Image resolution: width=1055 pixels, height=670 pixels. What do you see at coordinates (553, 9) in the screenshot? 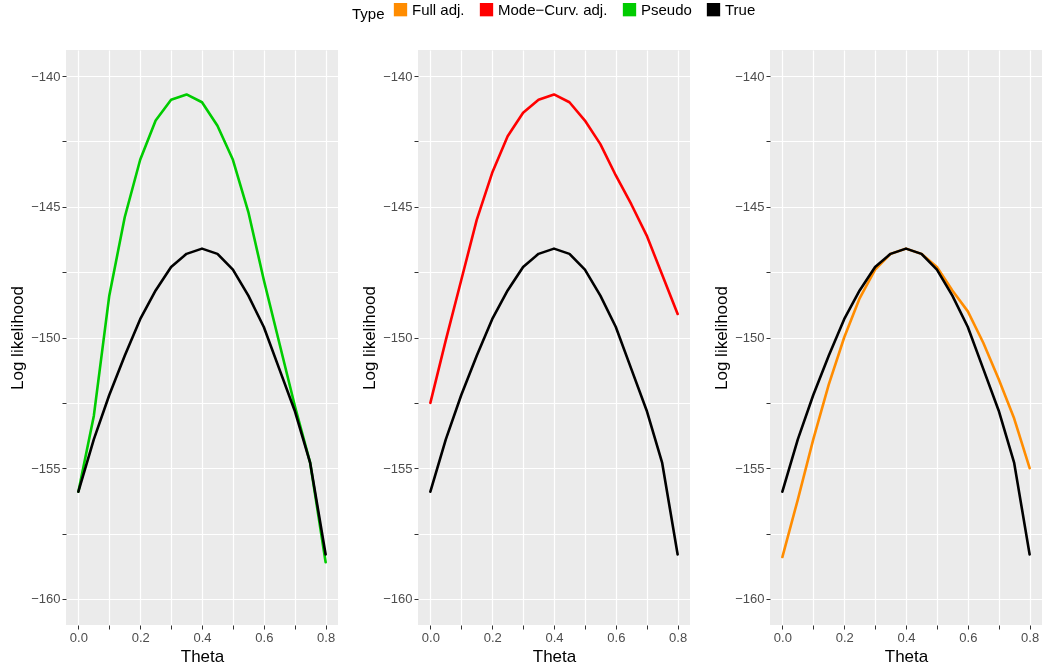
I see `legend-label: Mode−Curv. adj.` at bounding box center [553, 9].